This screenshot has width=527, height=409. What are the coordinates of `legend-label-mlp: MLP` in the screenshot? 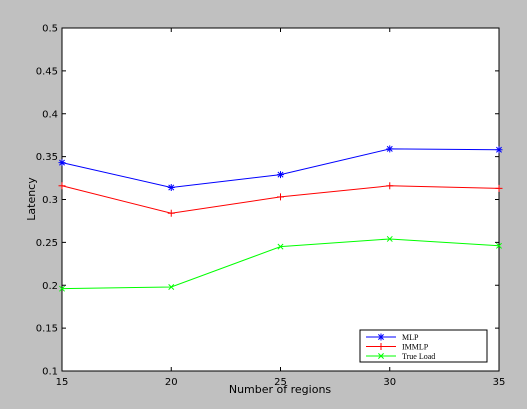 It's located at (410, 337).